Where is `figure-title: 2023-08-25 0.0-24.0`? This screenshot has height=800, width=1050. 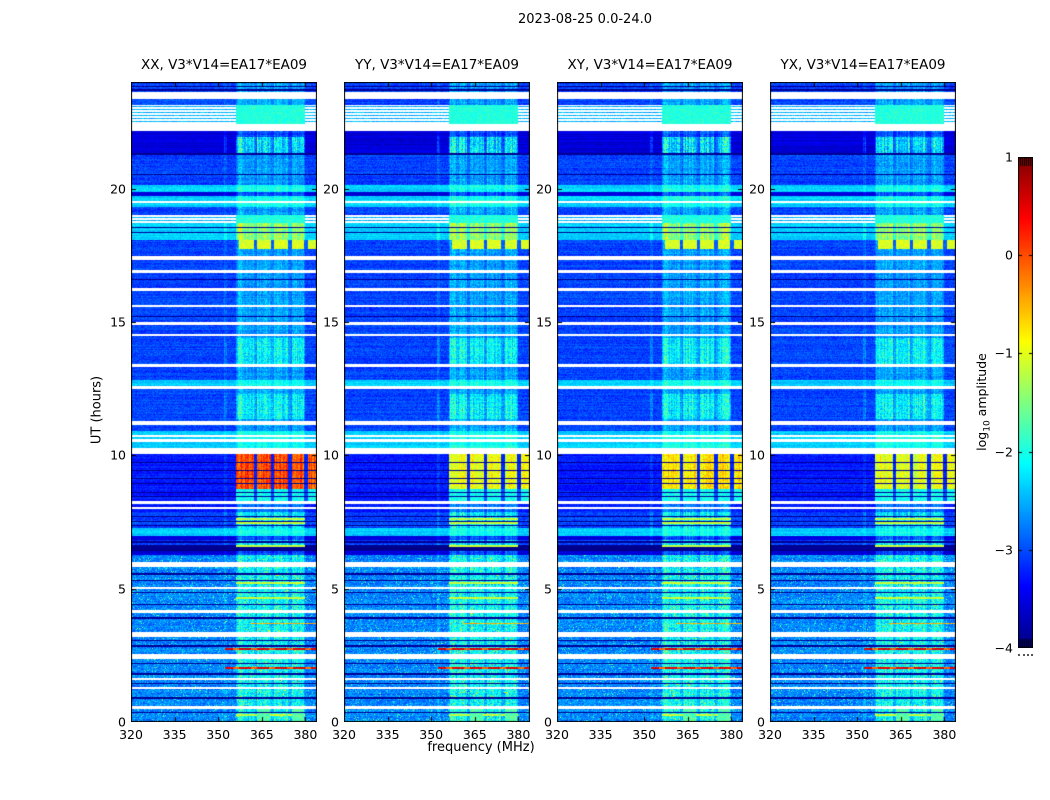
figure-title: 2023-08-25 0.0-24.0 is located at coordinates (585, 19).